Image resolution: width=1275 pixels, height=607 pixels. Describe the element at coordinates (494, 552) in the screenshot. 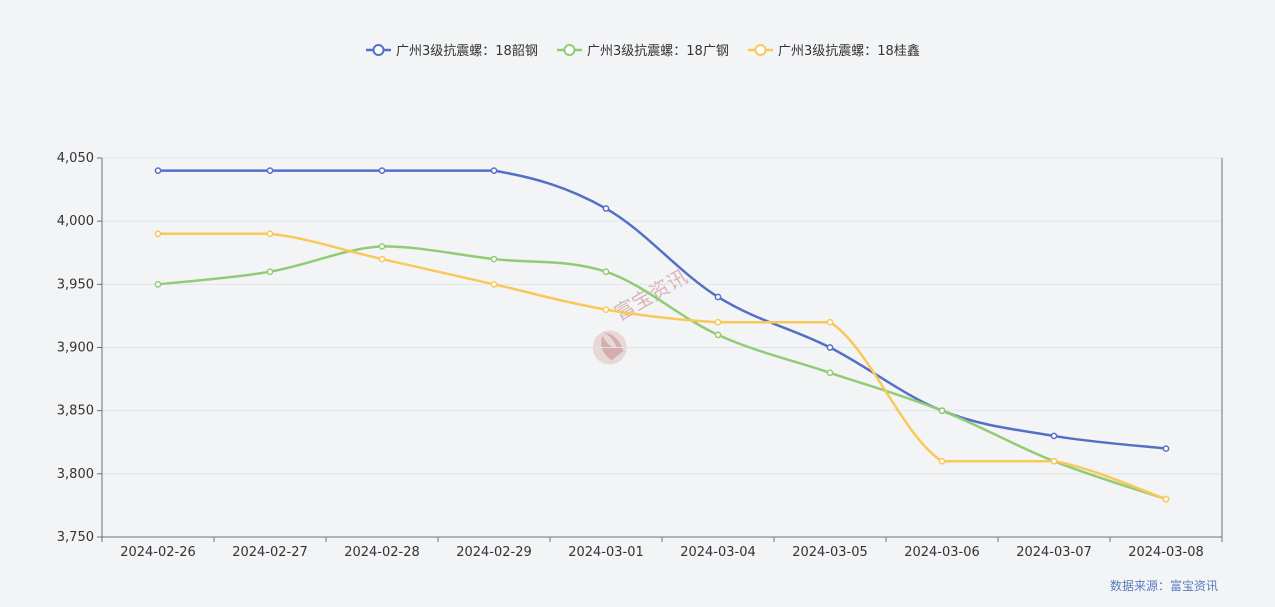

I see `x-tick-label: 2024-02-29` at that location.